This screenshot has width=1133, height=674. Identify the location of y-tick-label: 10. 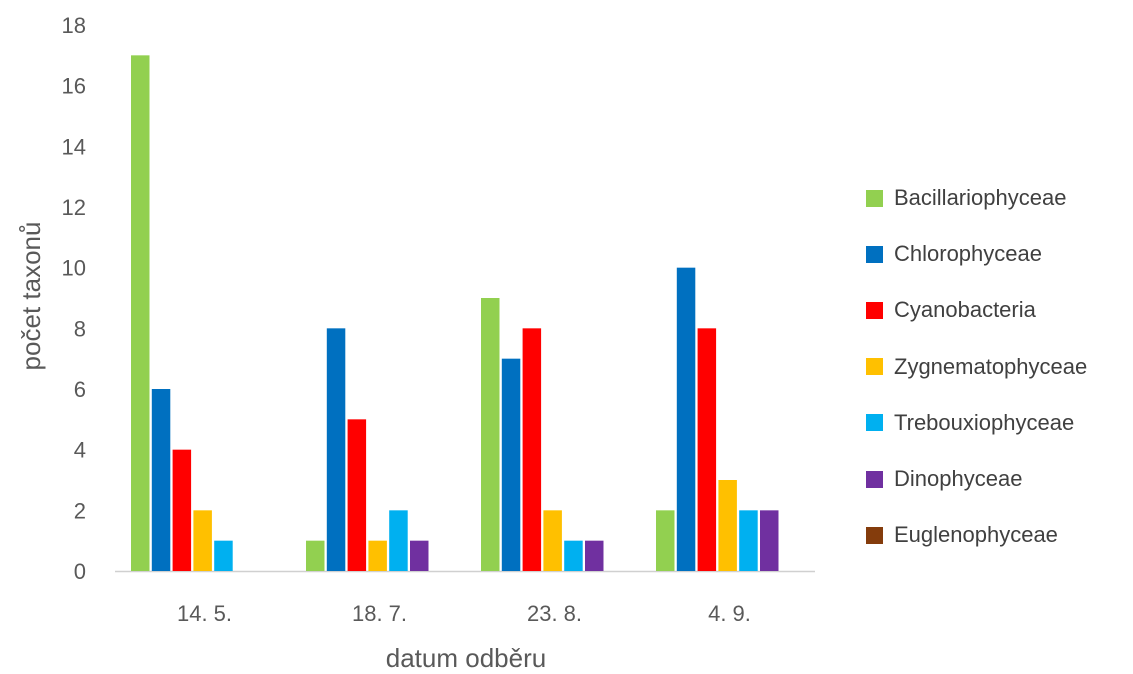
(74, 268).